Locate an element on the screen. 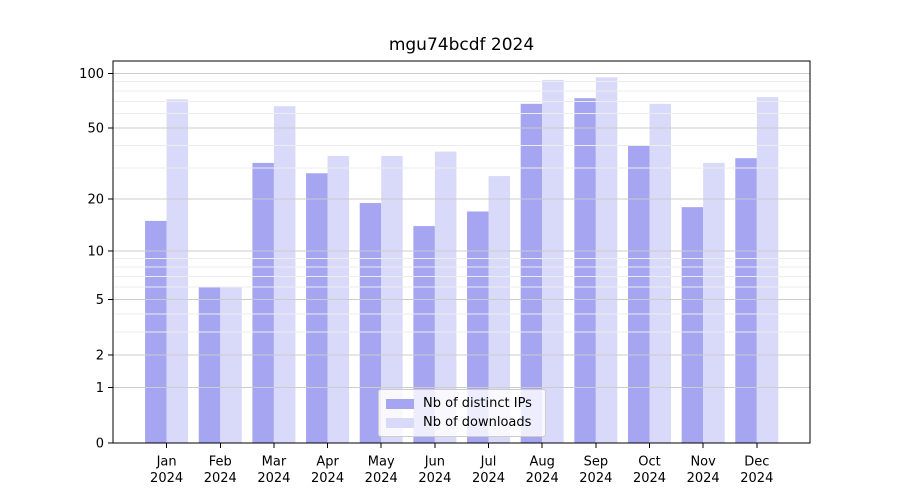  bar-downloads-aug is located at coordinates (553, 261).